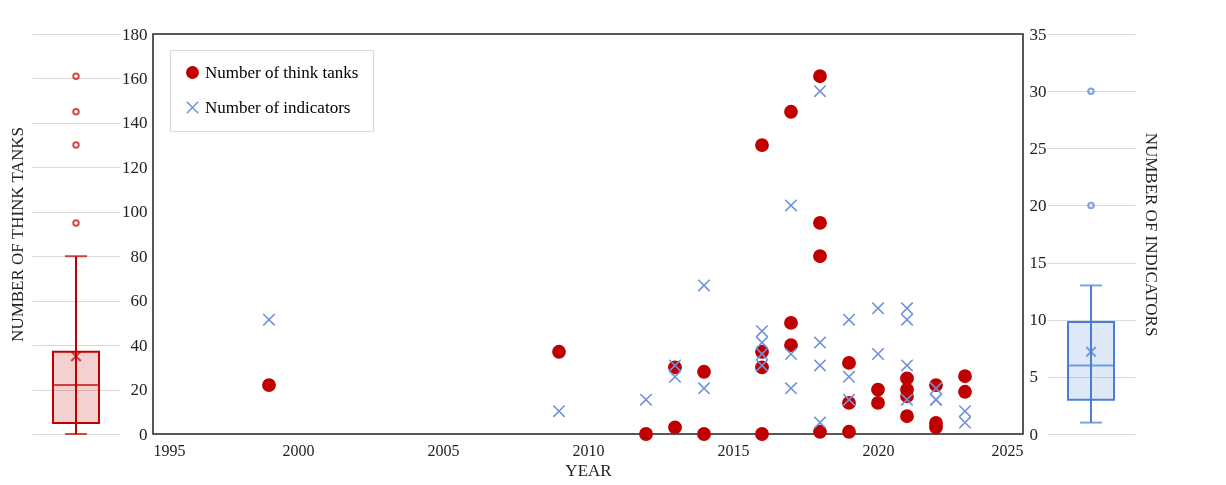 This screenshot has width=1226, height=485. What do you see at coordinates (1038, 91) in the screenshot?
I see `y2-tick-label: 30` at bounding box center [1038, 91].